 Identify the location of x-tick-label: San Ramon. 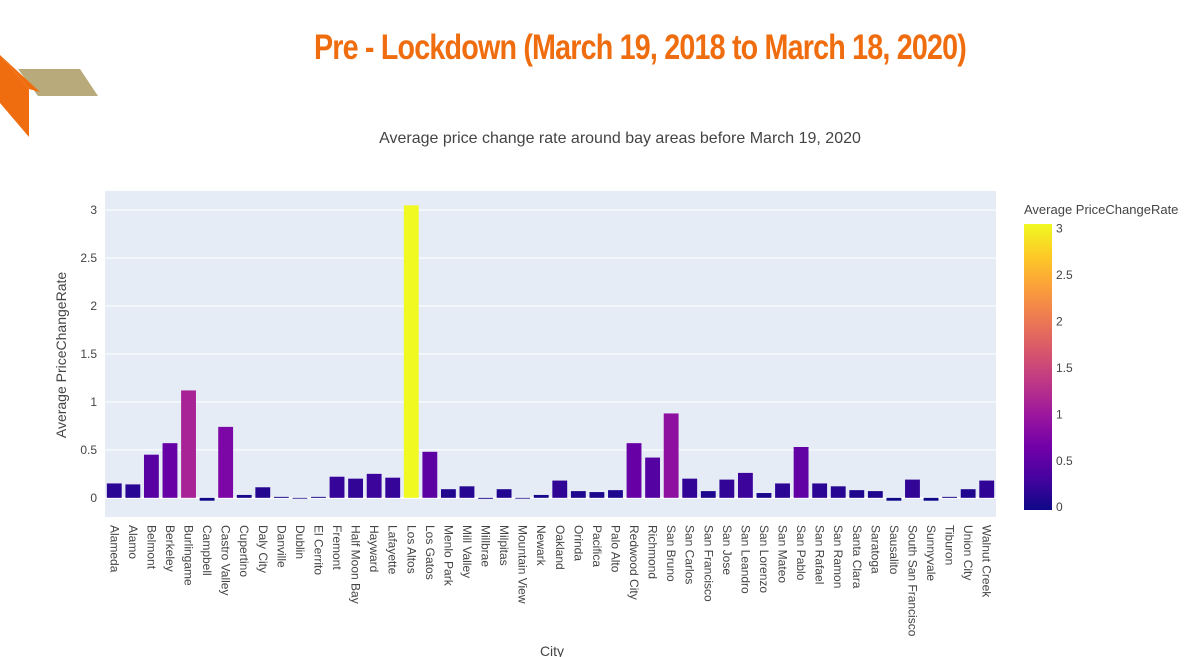
(838, 556).